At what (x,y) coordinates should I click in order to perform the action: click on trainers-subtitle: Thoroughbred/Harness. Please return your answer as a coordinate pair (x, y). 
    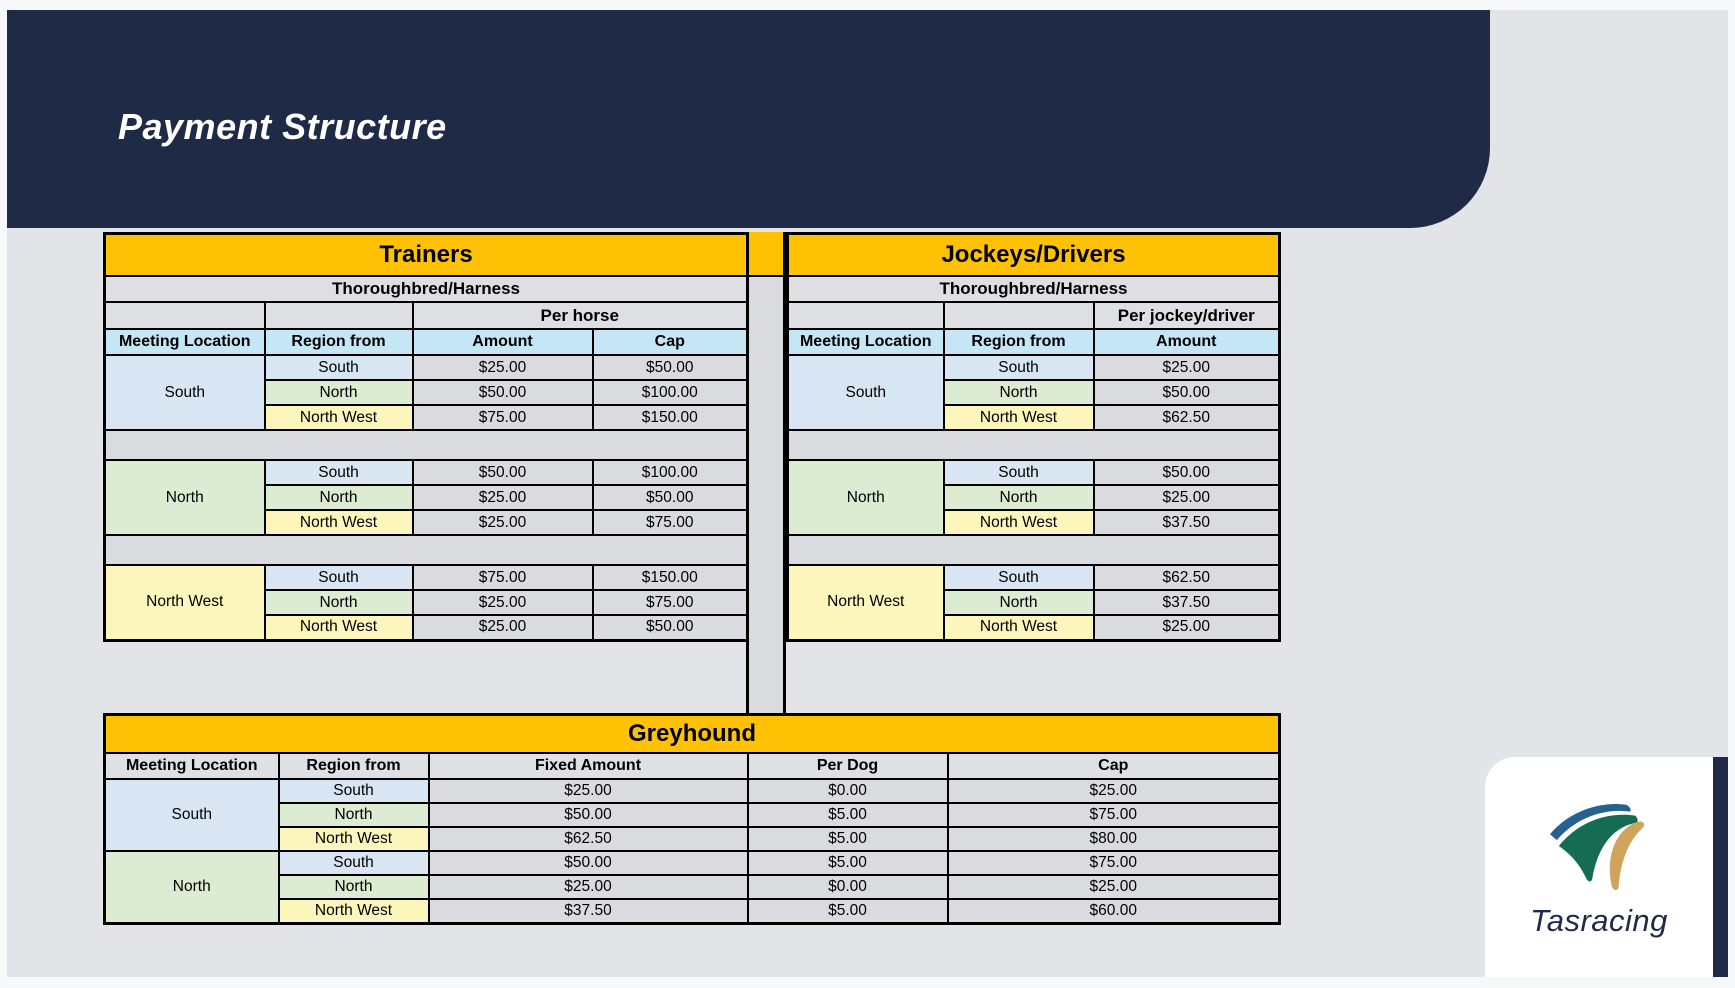
    Looking at the image, I should click on (426, 289).